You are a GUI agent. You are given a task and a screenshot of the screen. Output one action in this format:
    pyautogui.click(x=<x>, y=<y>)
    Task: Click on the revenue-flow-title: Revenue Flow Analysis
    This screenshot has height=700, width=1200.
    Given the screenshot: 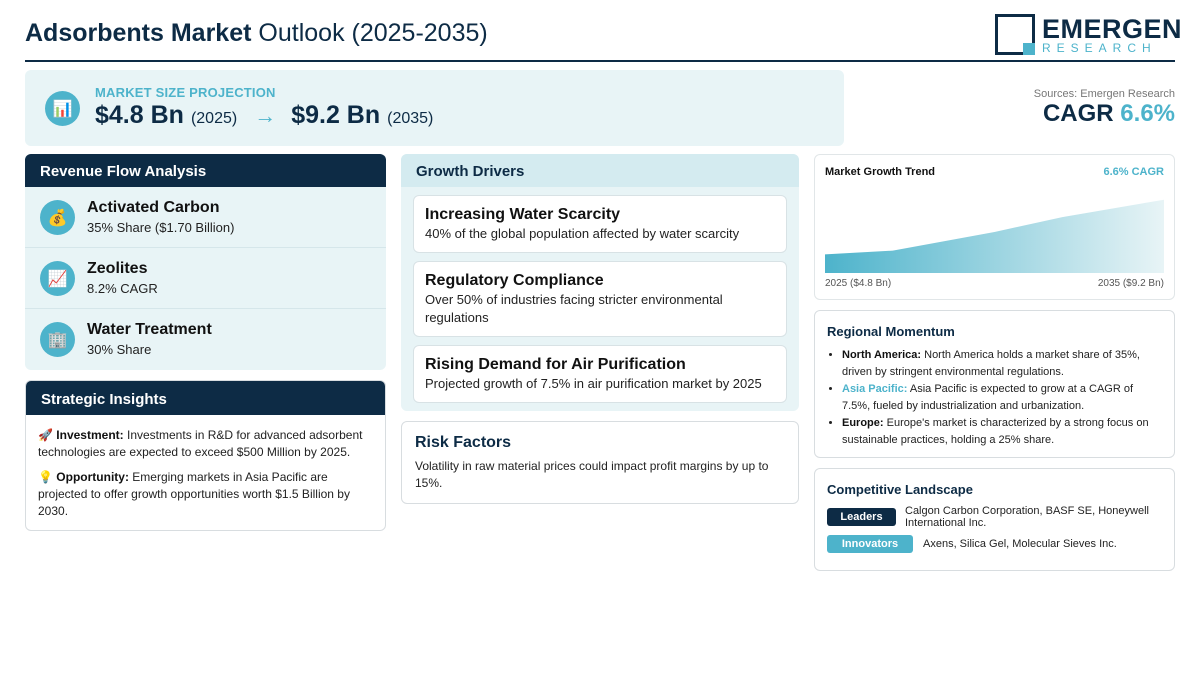 What is the action you would take?
    pyautogui.click(x=205, y=170)
    